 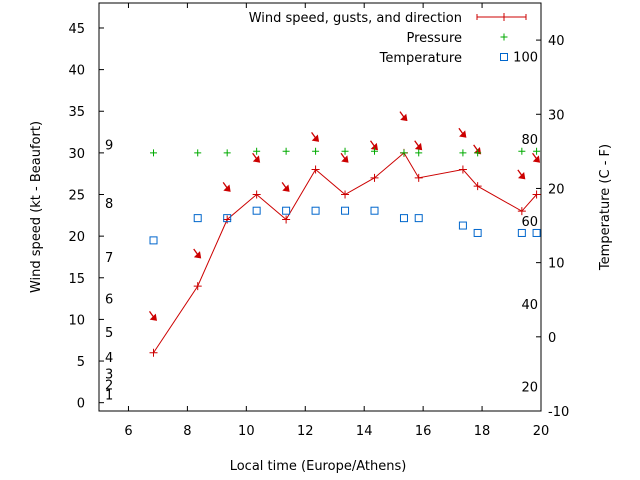 What do you see at coordinates (420, 58) in the screenshot?
I see `legend-label: Temperature` at bounding box center [420, 58].